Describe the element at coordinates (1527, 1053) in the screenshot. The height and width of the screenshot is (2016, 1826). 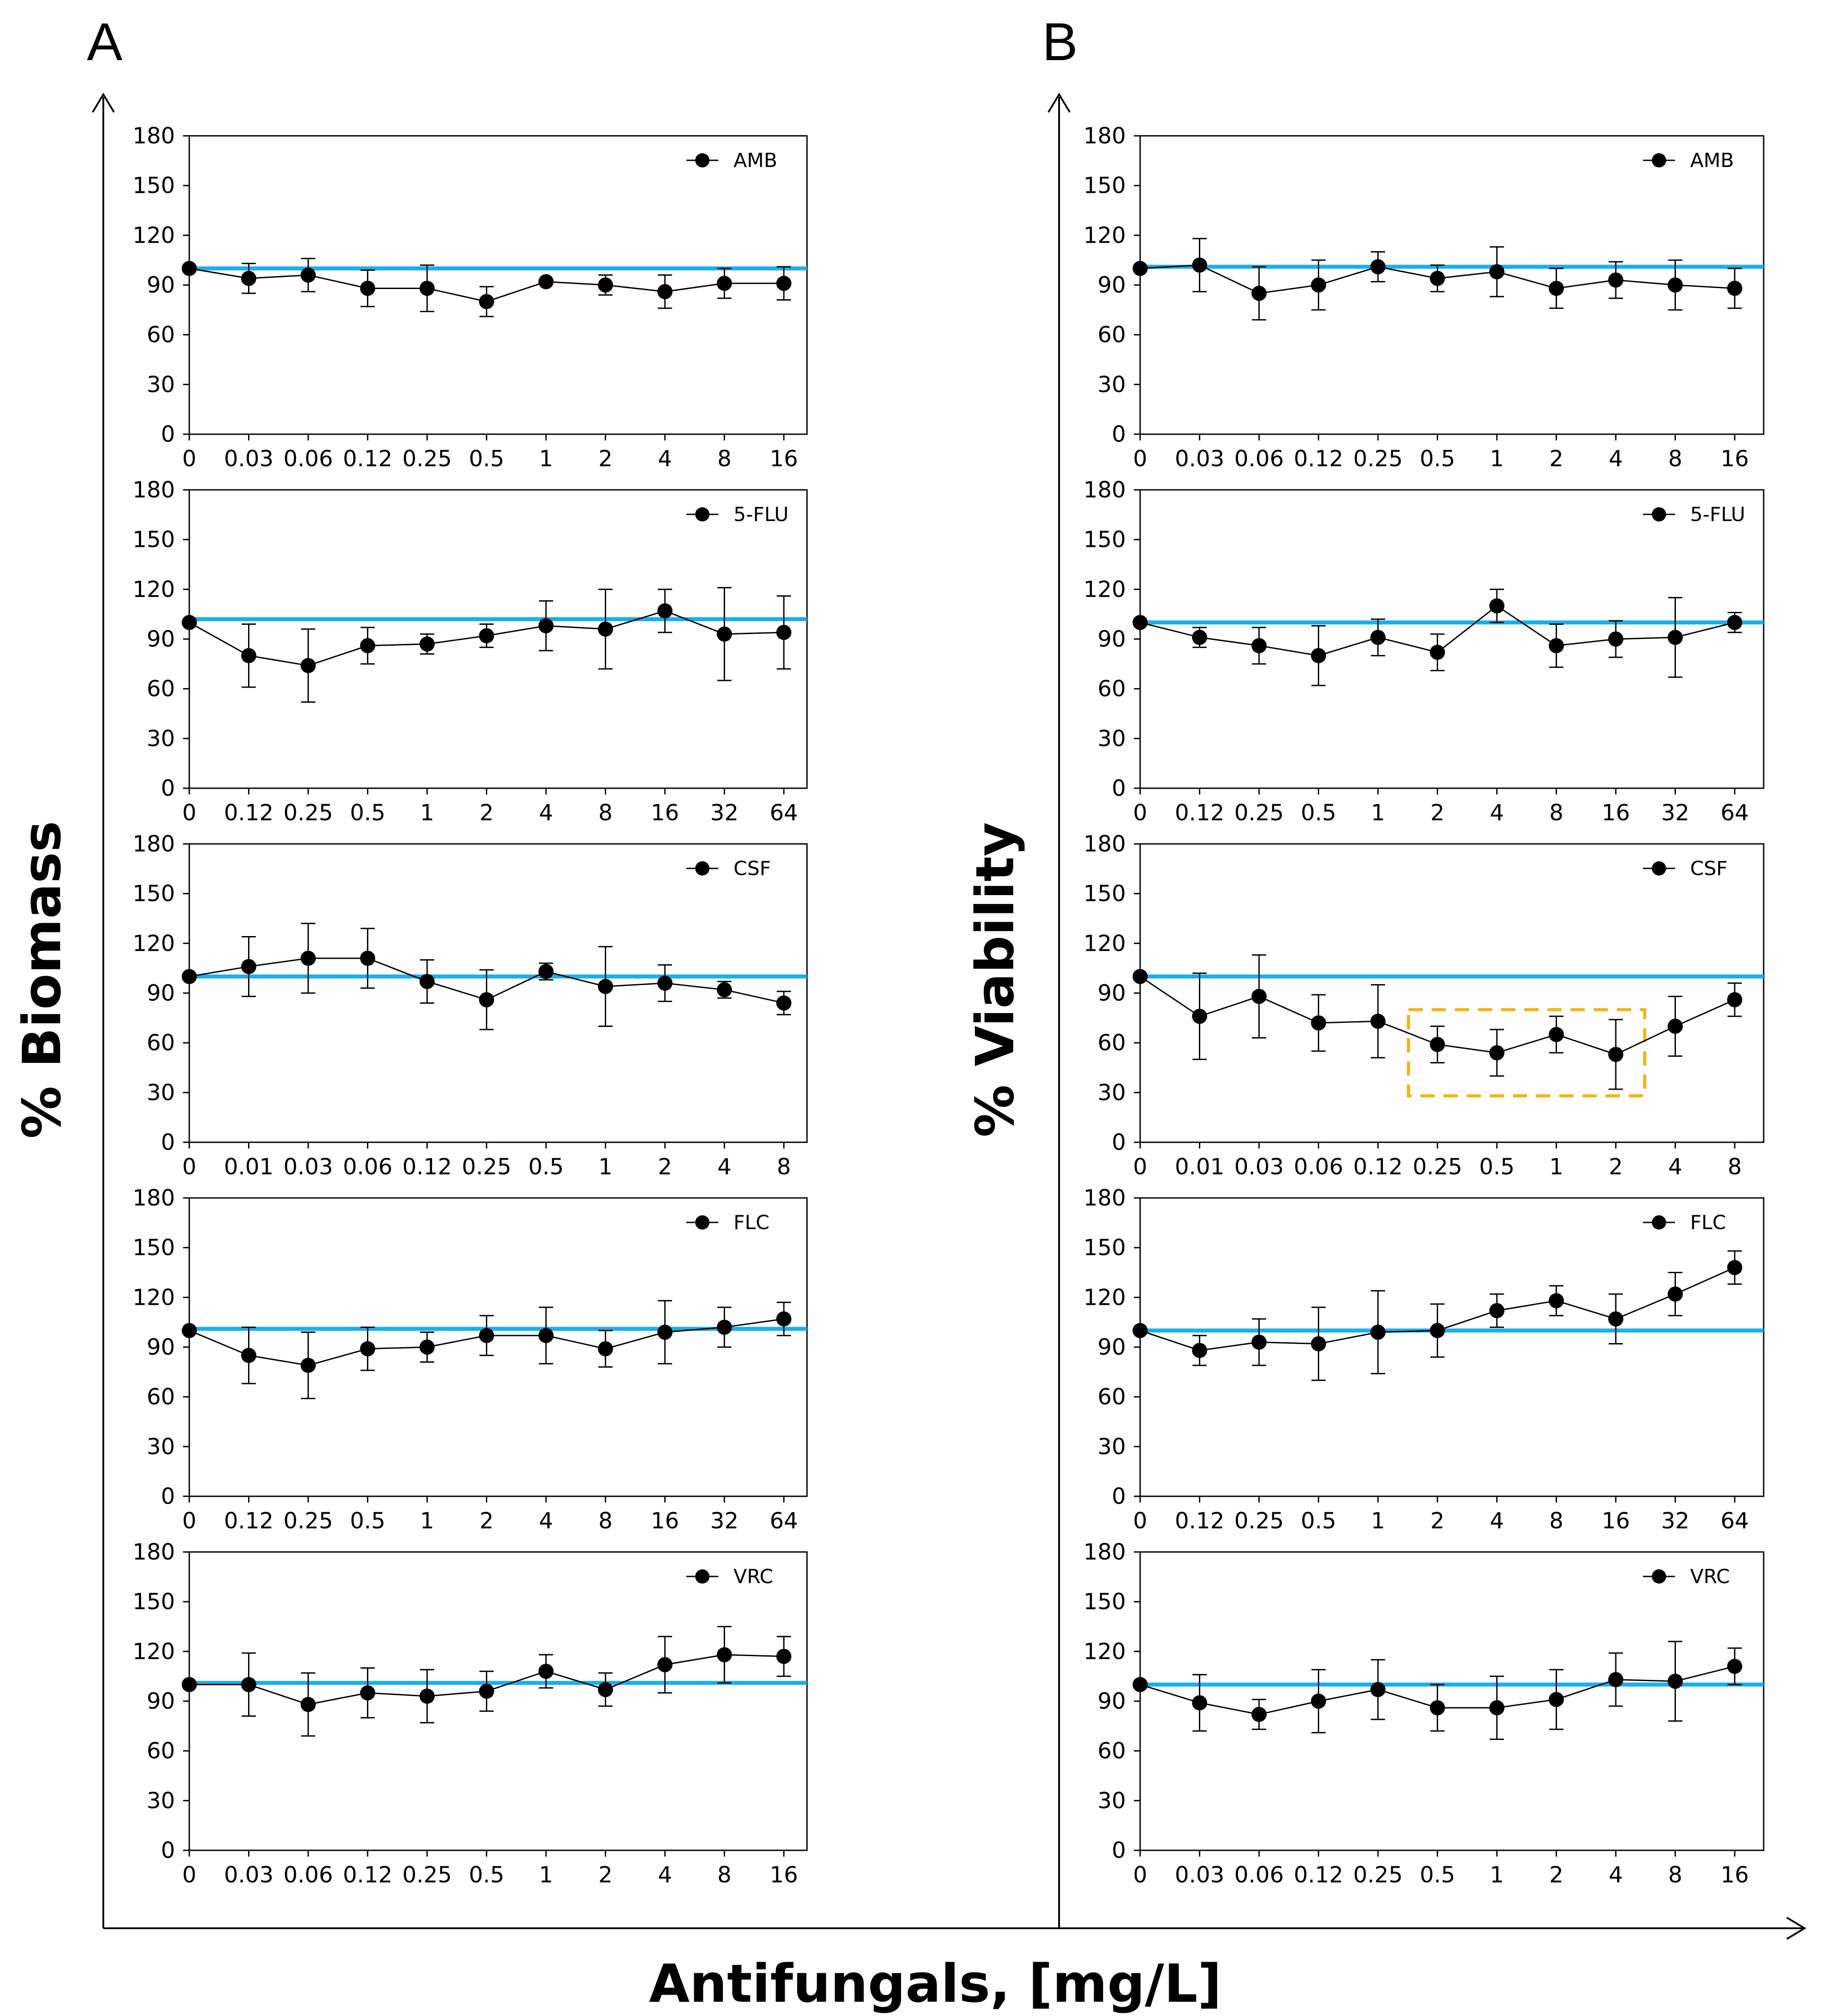
I see `highlight-box` at that location.